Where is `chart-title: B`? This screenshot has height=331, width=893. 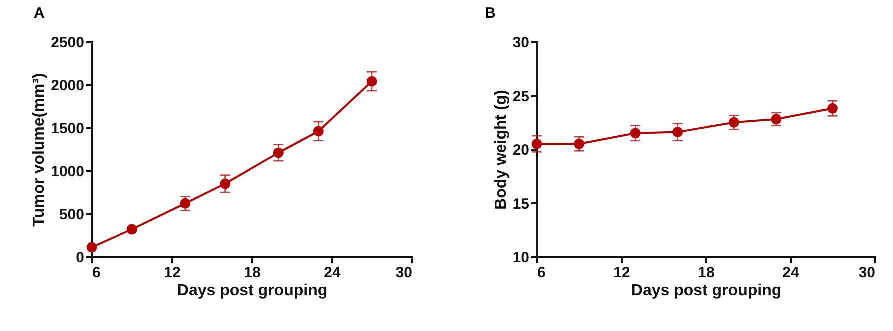
chart-title: B is located at coordinates (490, 13).